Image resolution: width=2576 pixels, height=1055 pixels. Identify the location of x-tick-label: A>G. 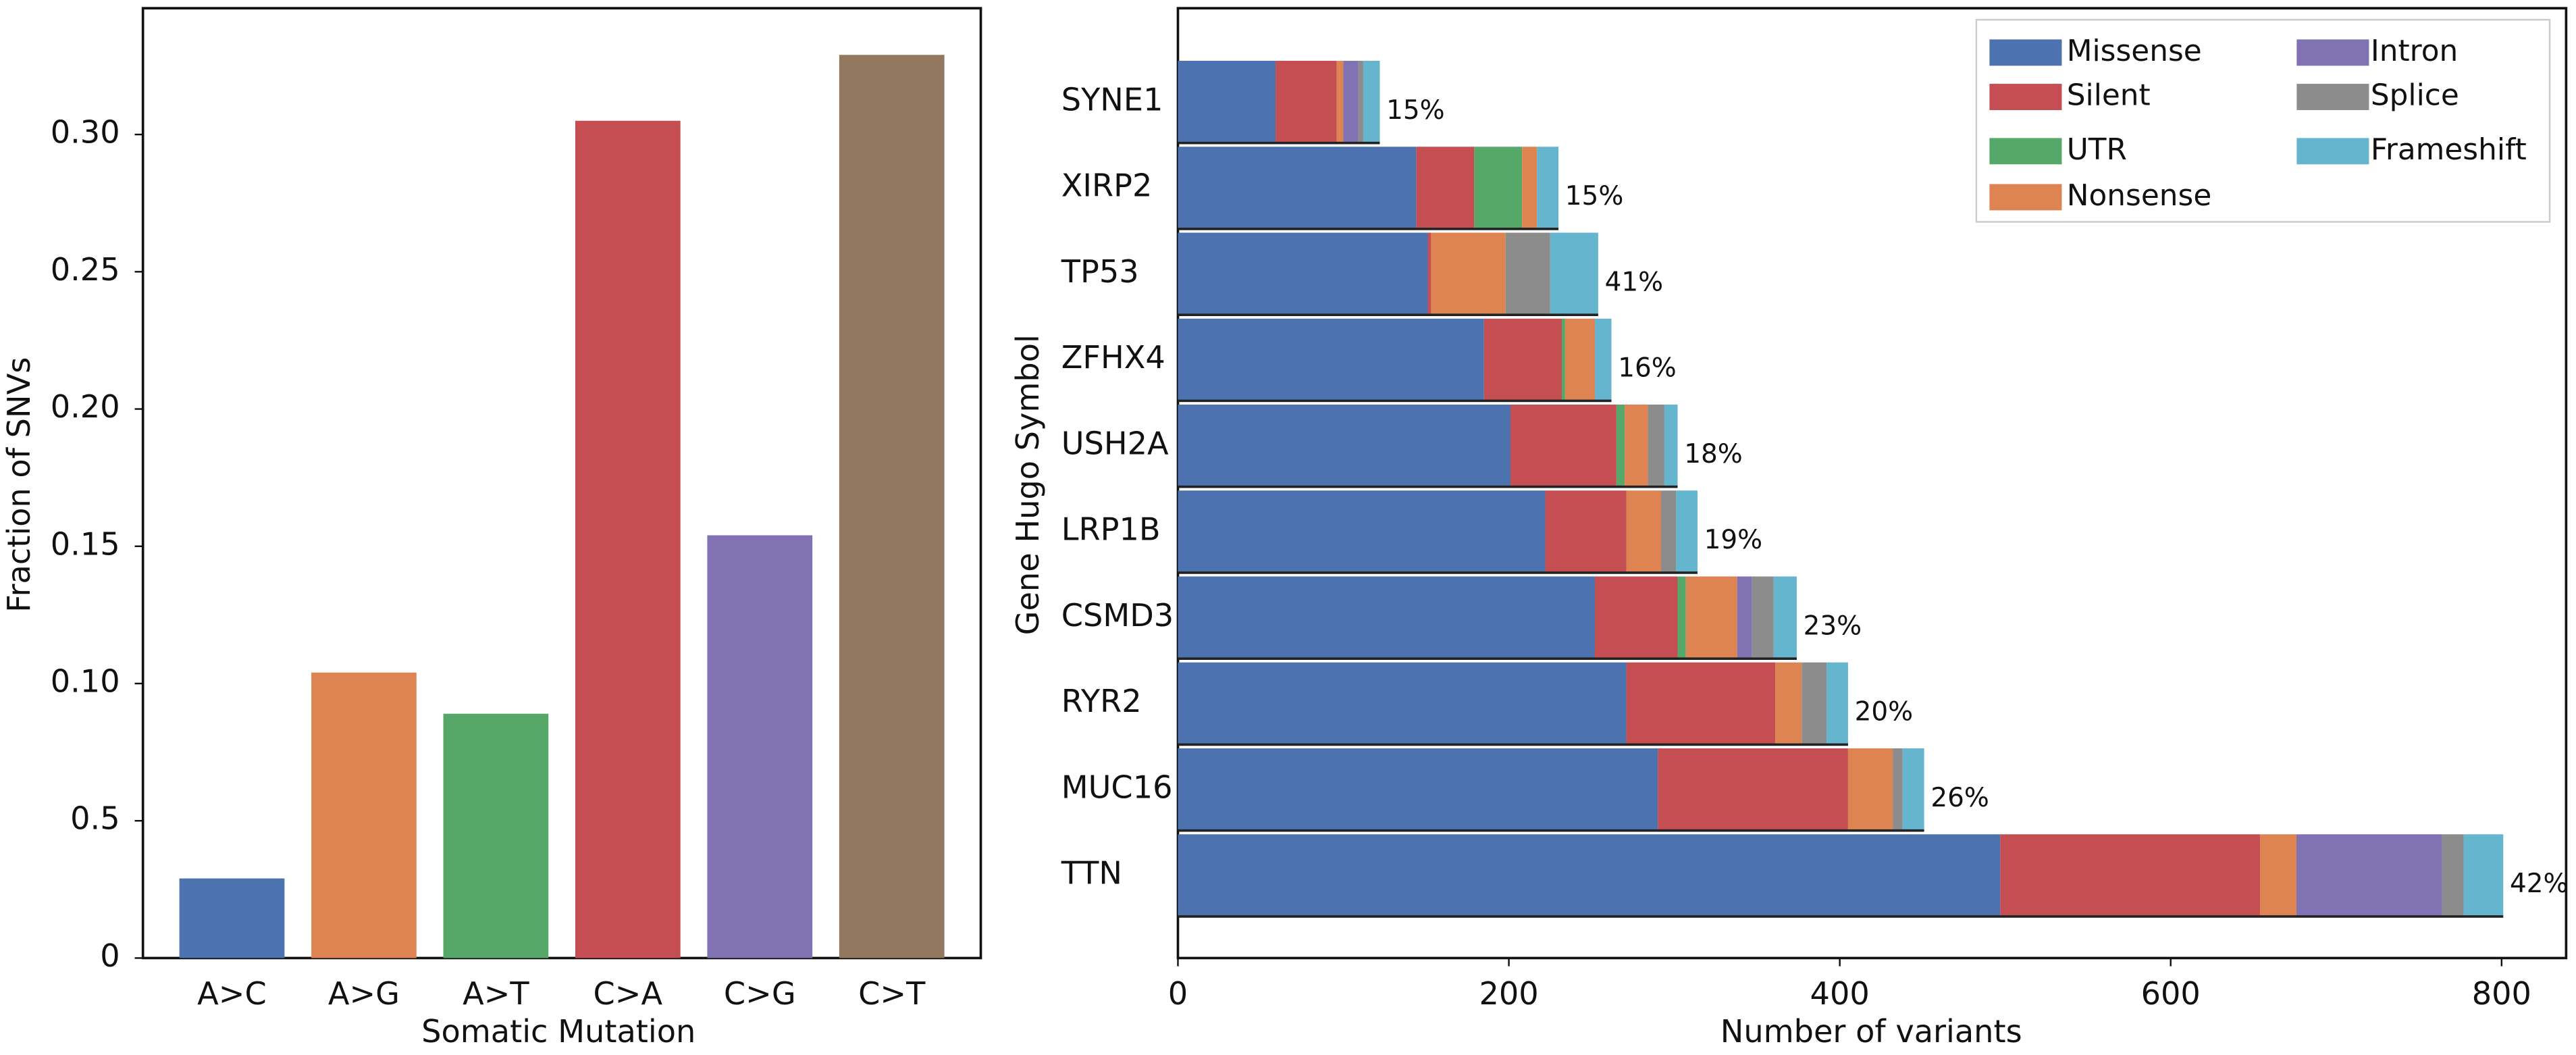
(364, 993).